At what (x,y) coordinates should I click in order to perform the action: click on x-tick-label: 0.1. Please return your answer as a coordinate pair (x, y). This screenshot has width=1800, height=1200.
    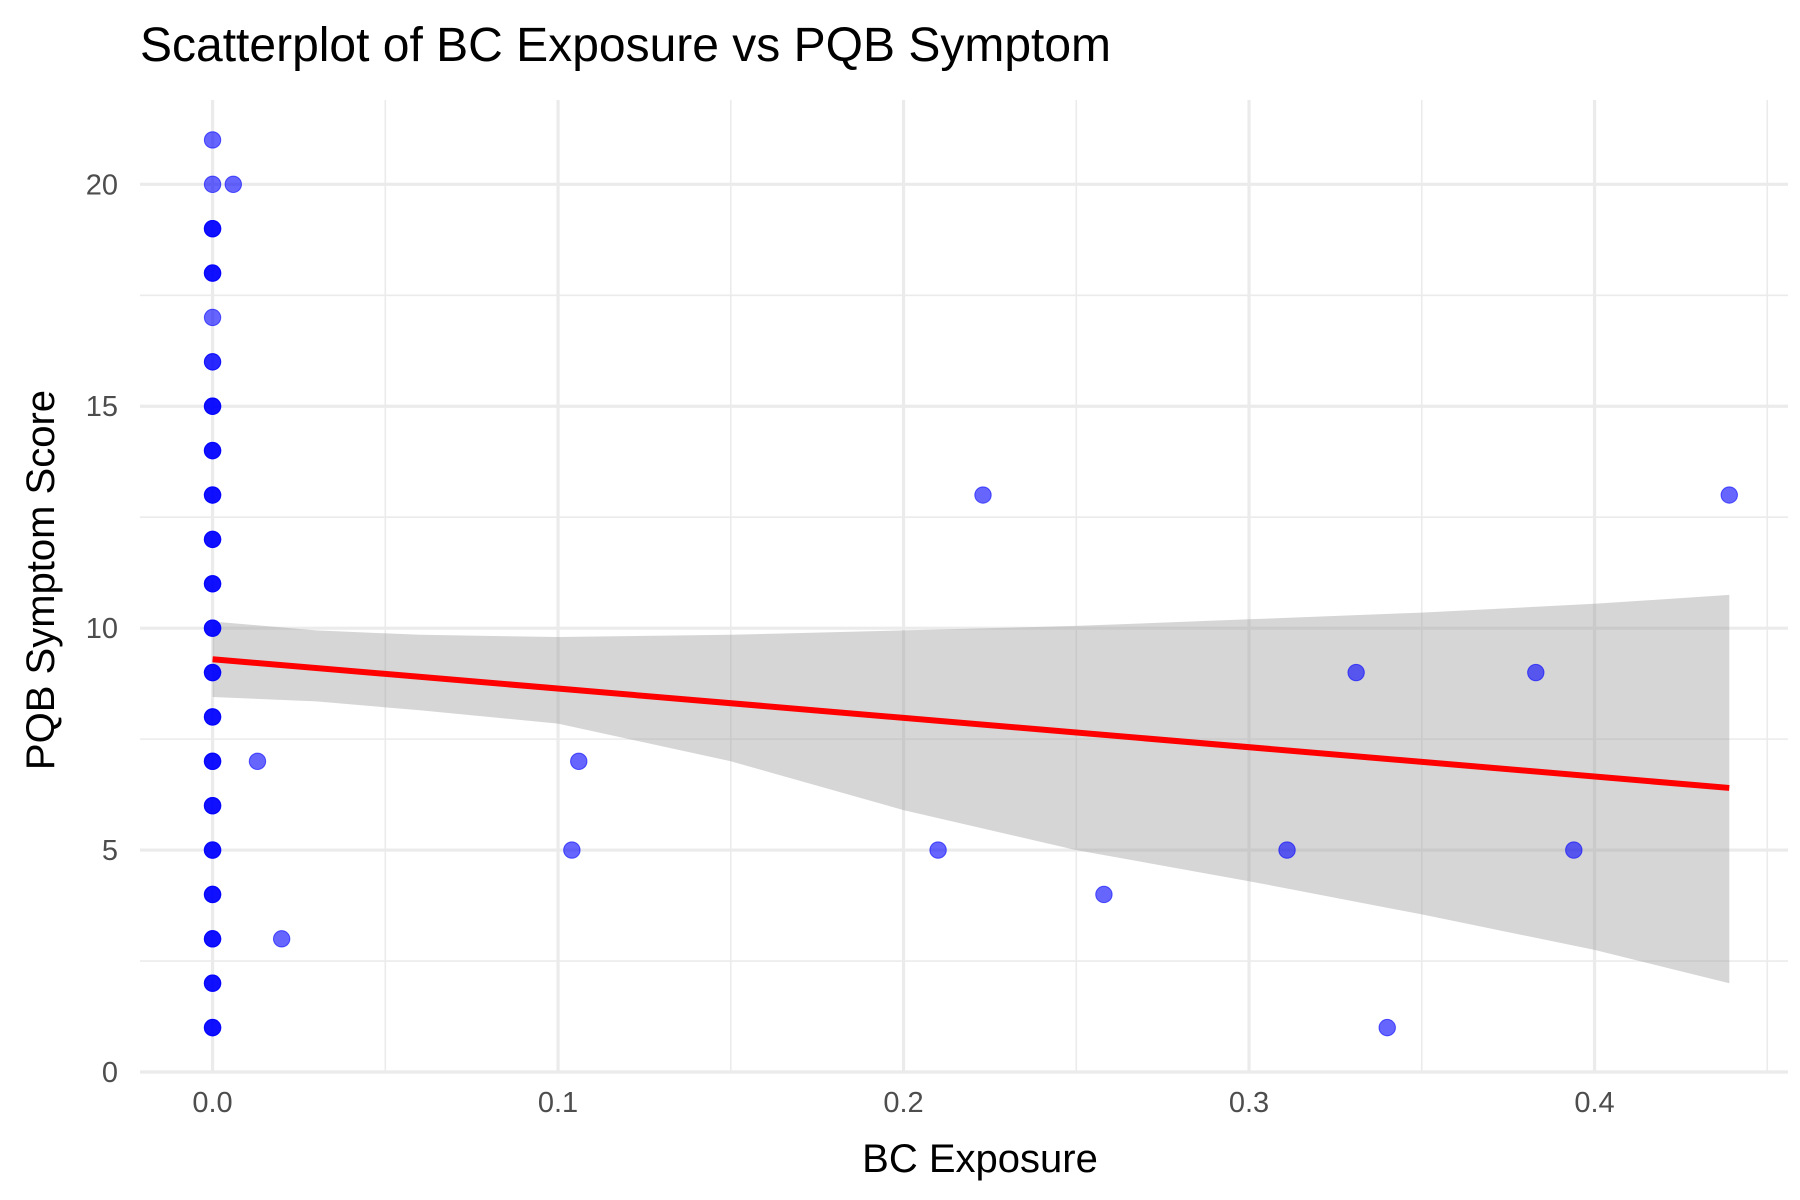
    Looking at the image, I should click on (558, 1103).